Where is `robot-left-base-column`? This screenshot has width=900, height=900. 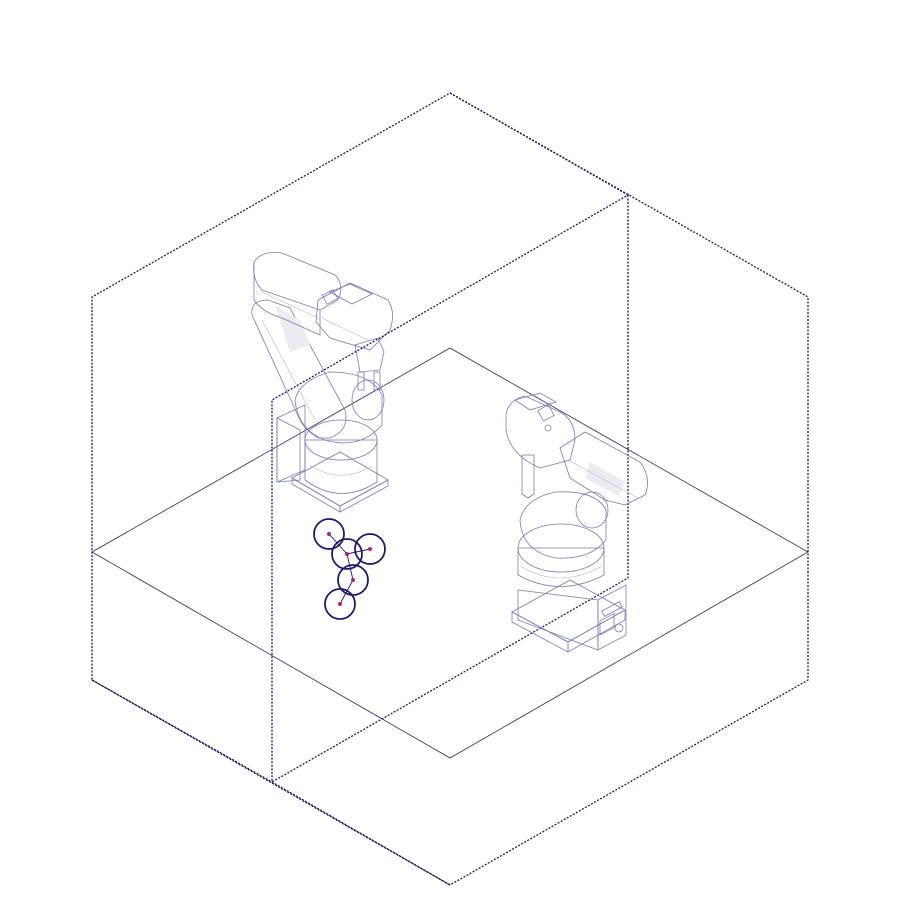 robot-left-base-column is located at coordinates (341, 466).